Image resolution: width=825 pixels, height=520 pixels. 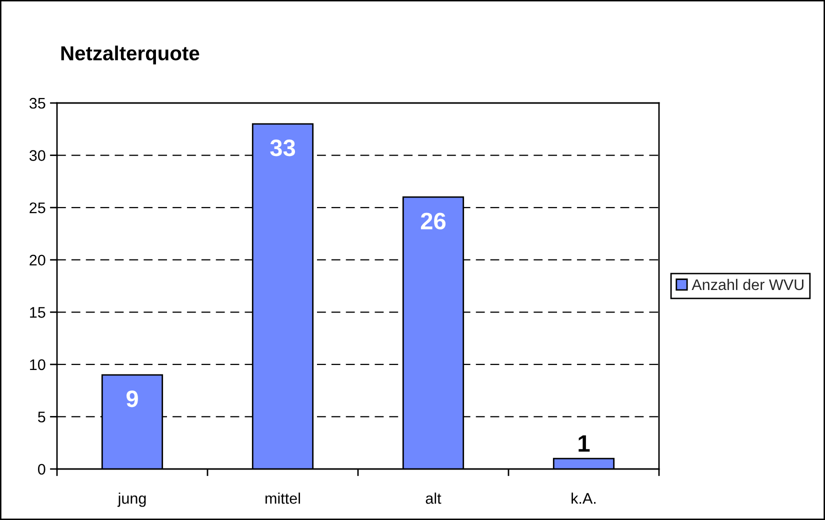 What do you see at coordinates (131, 499) in the screenshot?
I see `x-tick-label: jung` at bounding box center [131, 499].